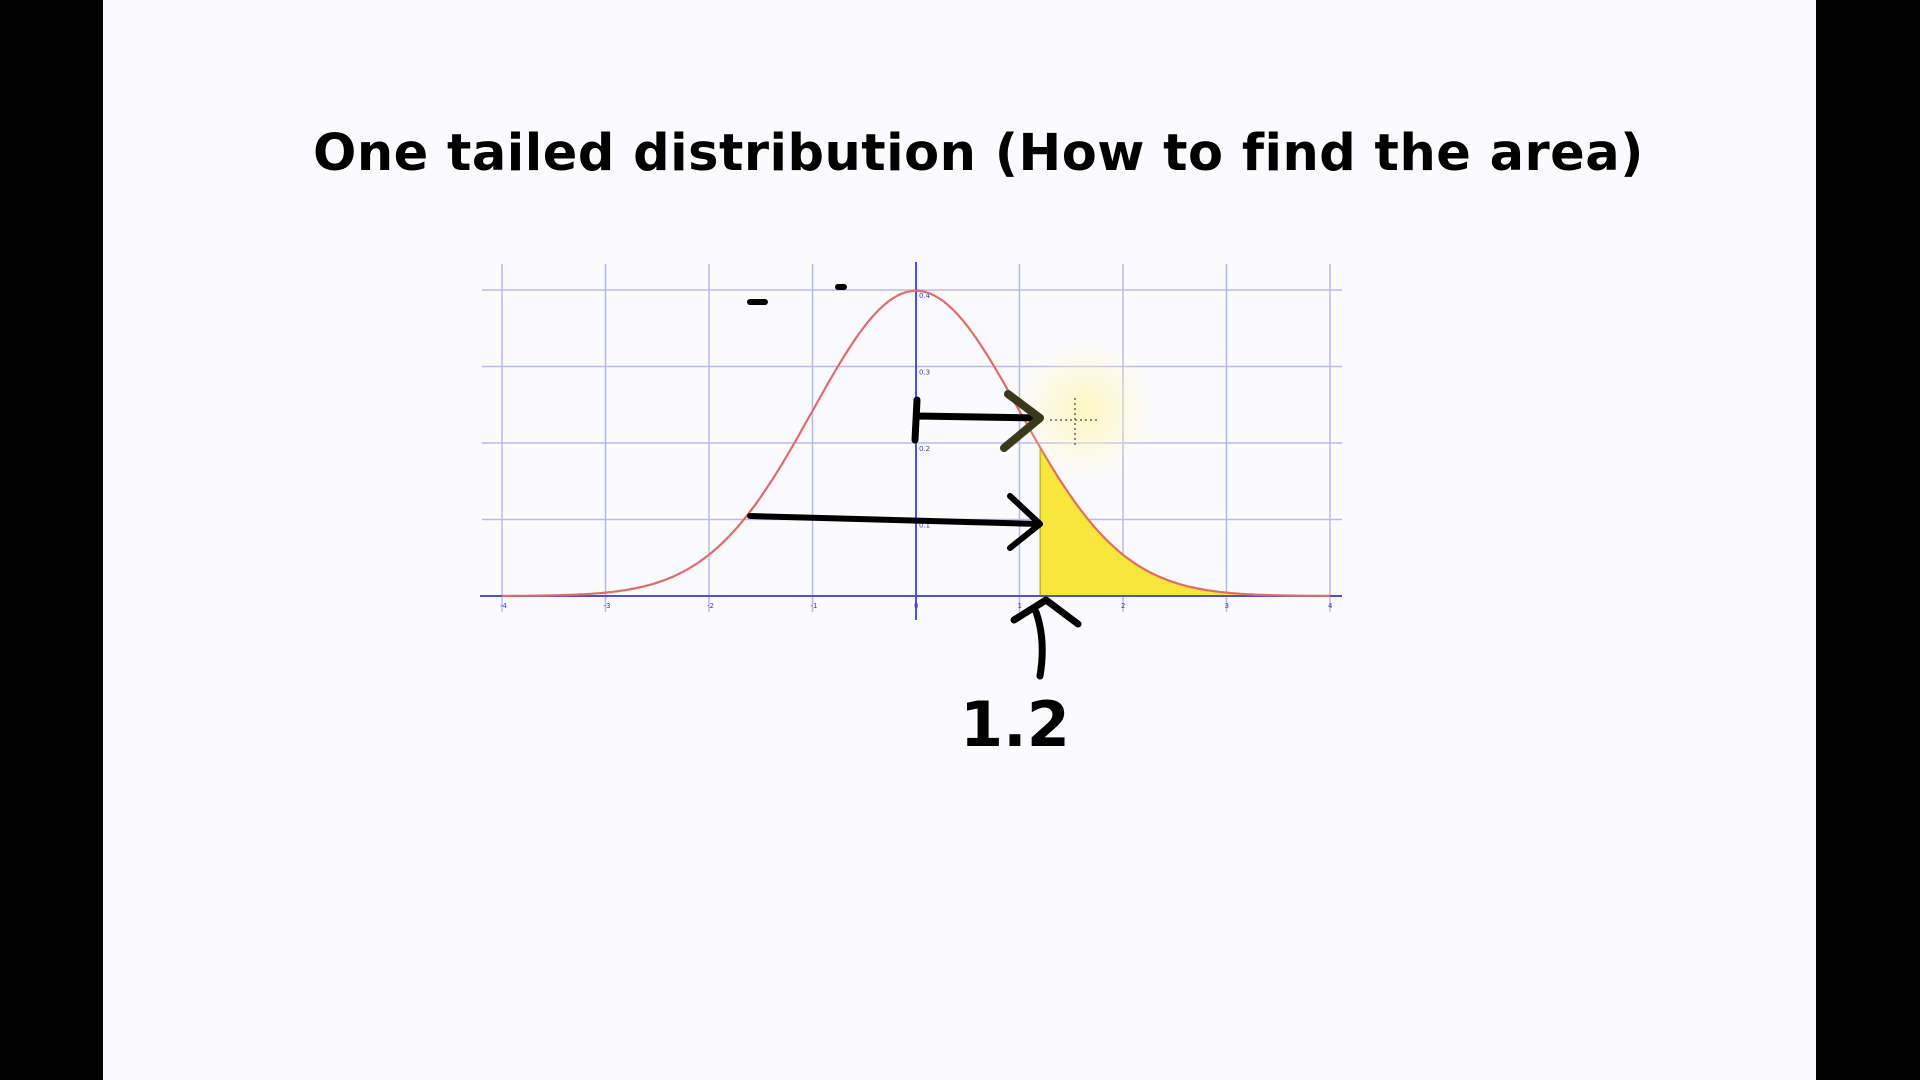 The height and width of the screenshot is (1080, 1920). Describe the element at coordinates (1075, 421) in the screenshot. I see `cursor-crosshair` at that location.